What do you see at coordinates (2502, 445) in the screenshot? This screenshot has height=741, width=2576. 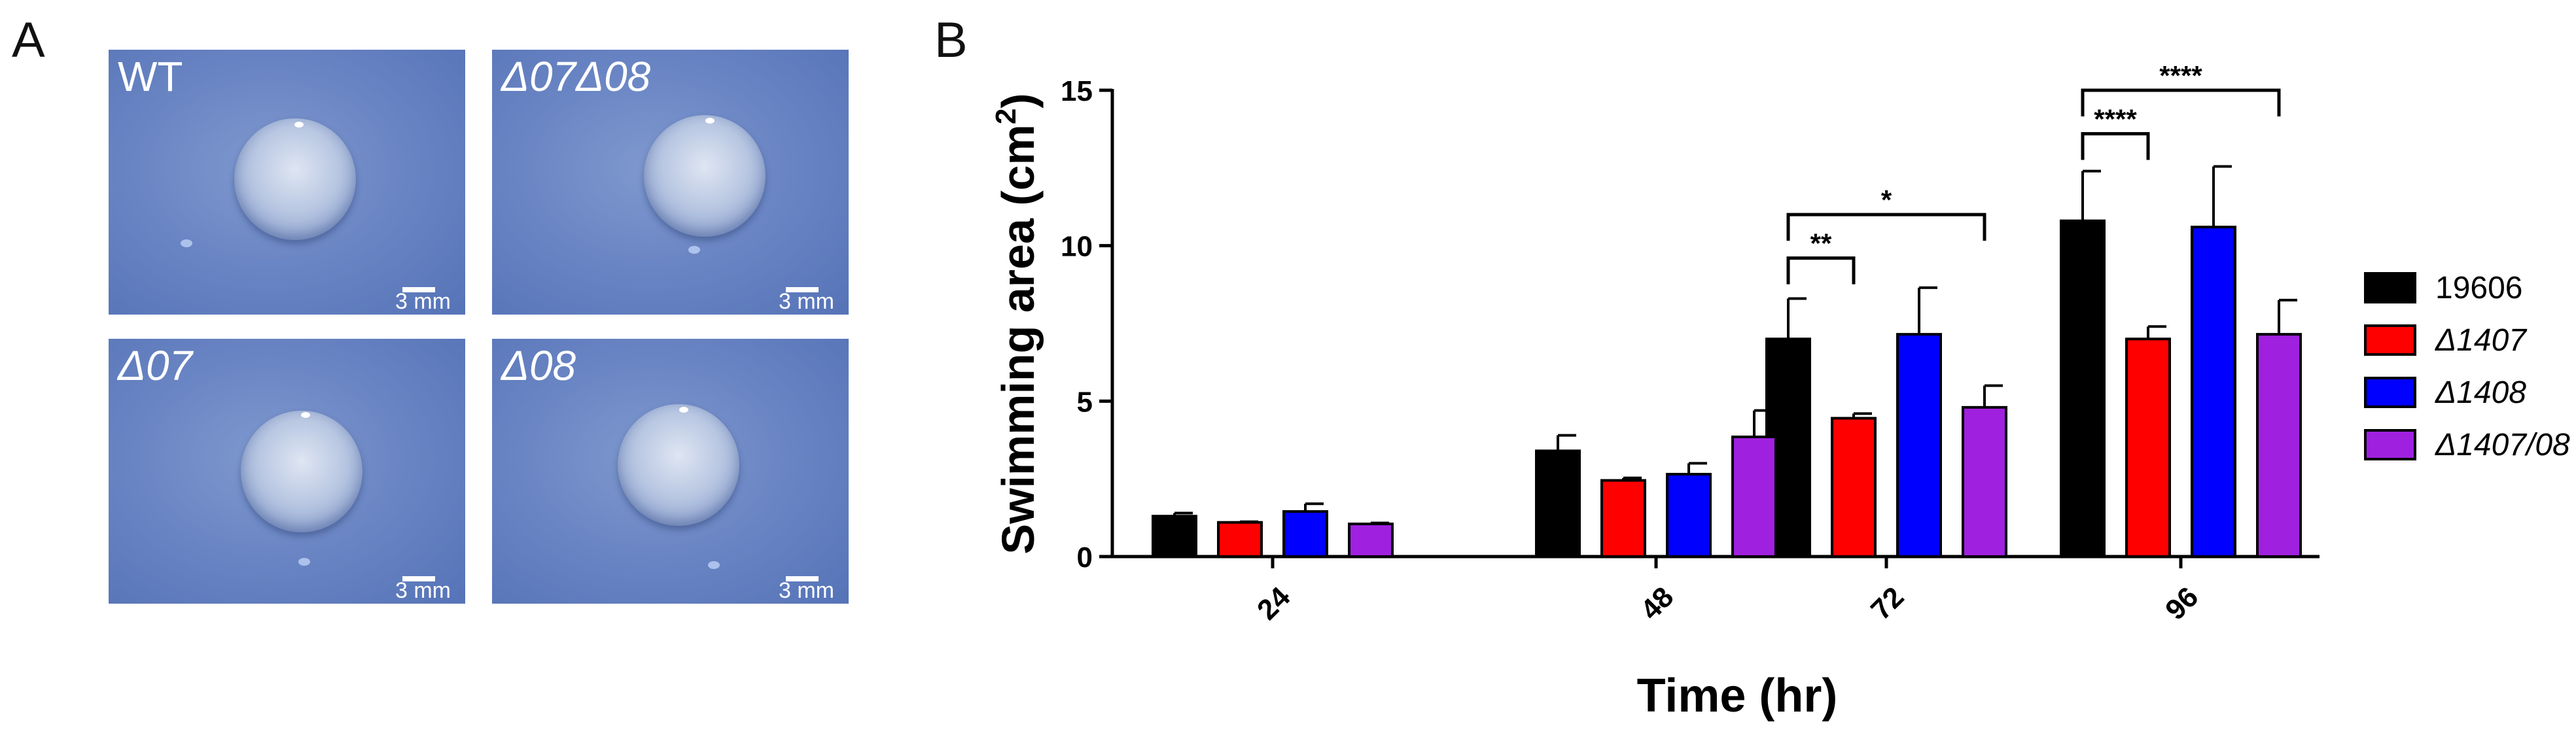 I see `legend-label: Δ1407/08` at bounding box center [2502, 445].